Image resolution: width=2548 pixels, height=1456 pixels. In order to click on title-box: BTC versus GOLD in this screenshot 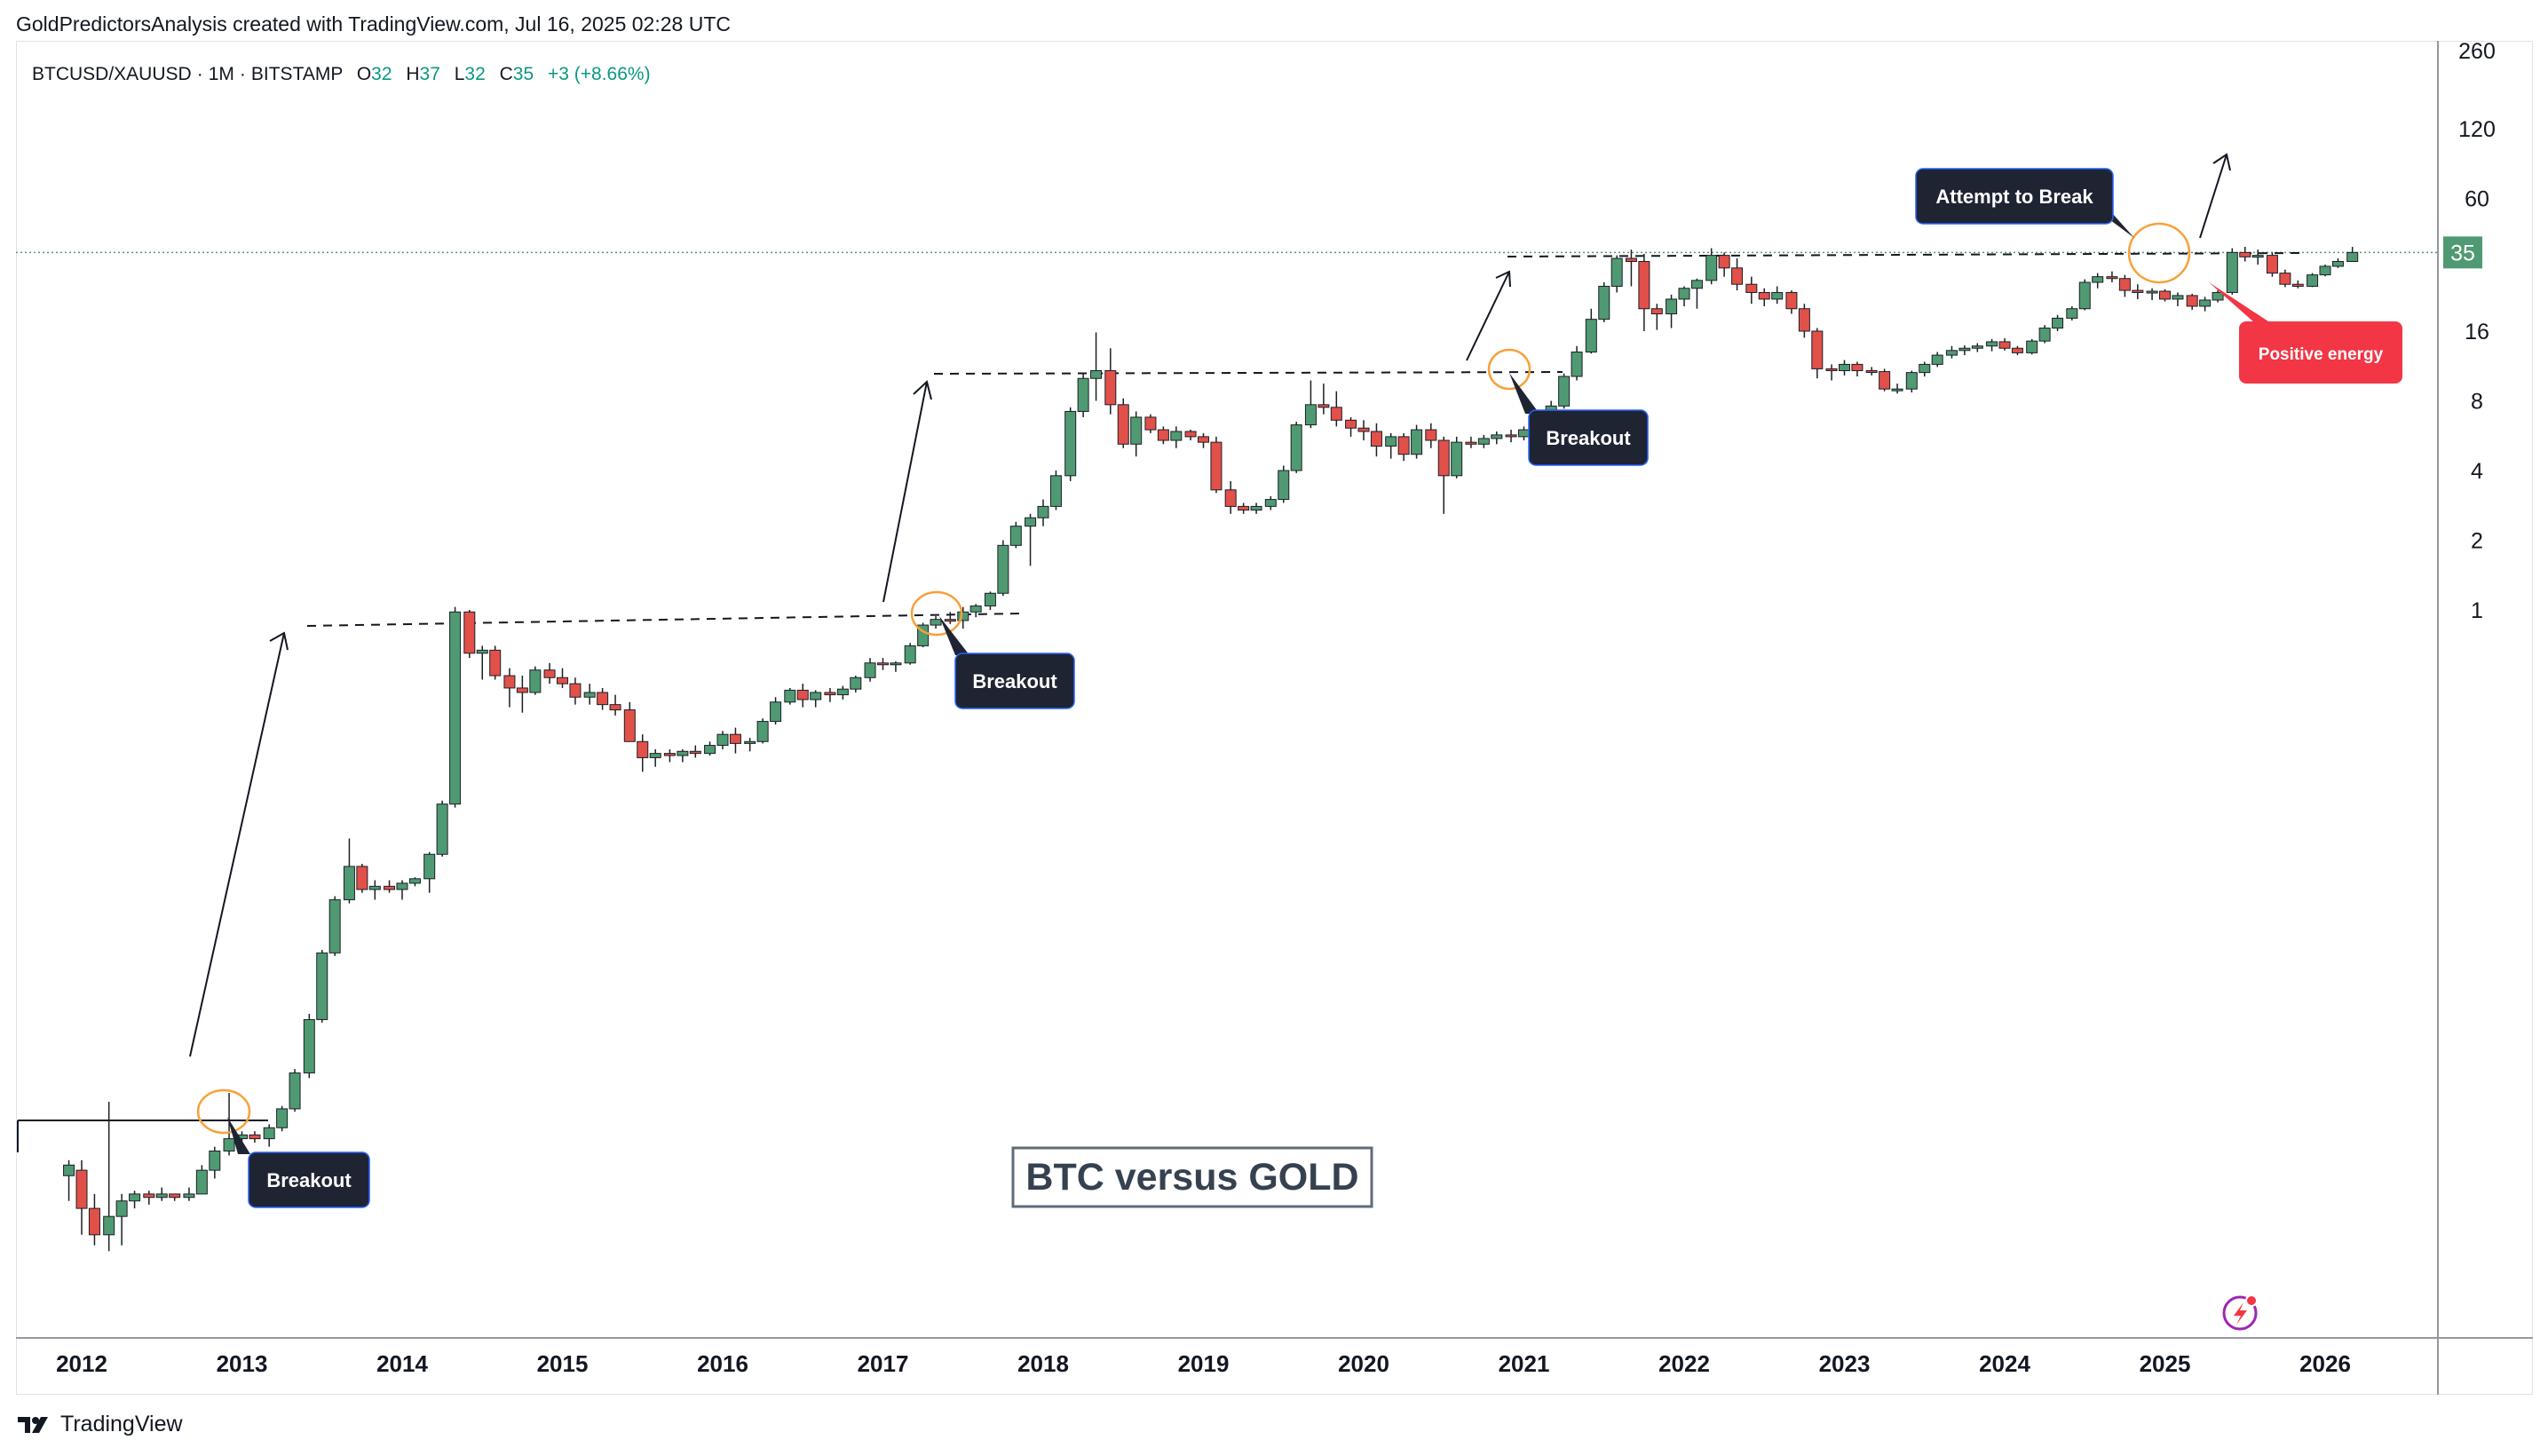, I will do `click(1192, 1177)`.